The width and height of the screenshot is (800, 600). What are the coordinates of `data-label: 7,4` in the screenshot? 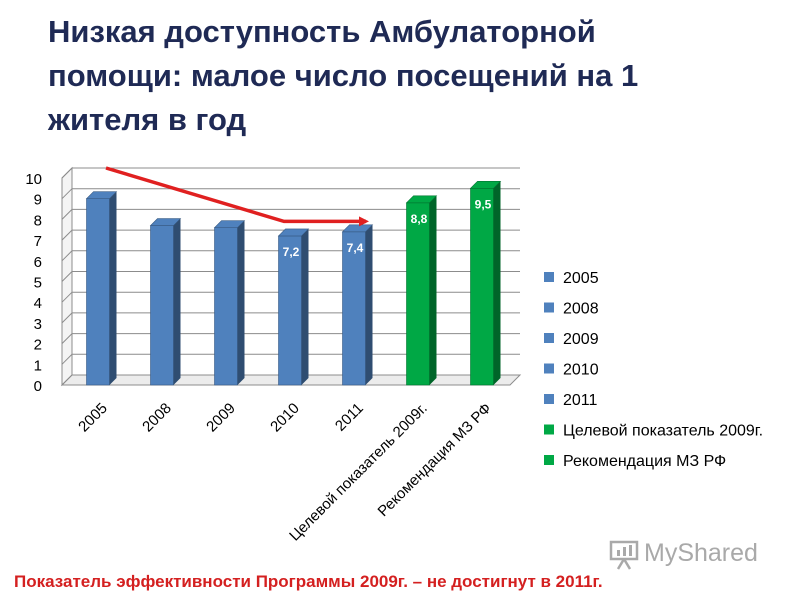 It's located at (355, 248).